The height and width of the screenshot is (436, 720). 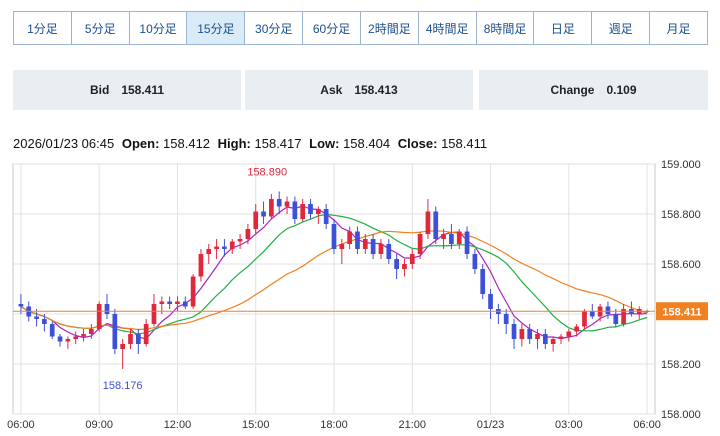 I want to click on tab-timeframe-10: 週足, so click(x=621, y=28).